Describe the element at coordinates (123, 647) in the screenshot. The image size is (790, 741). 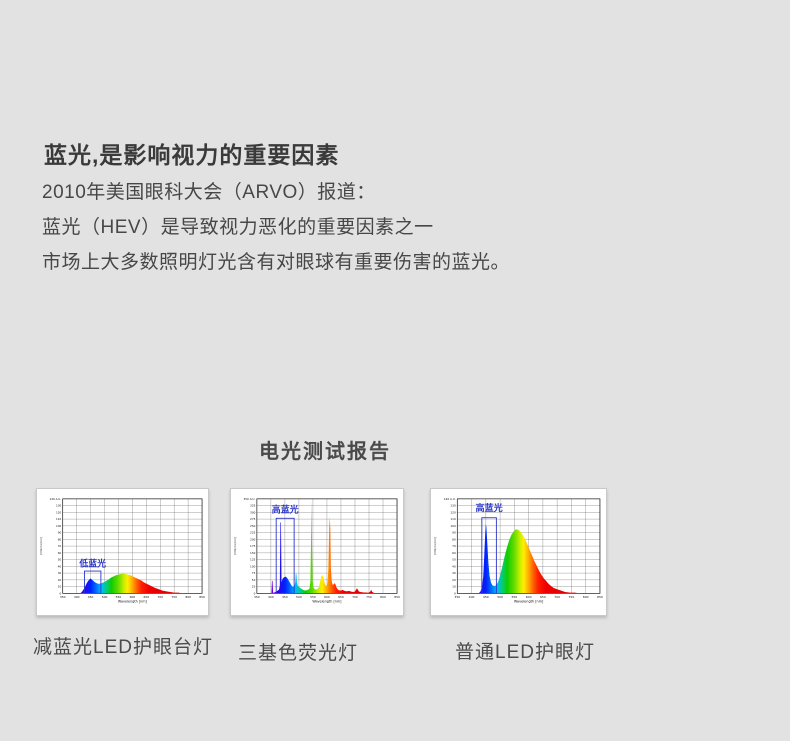
I see `chart-caption-low-blue-led-lamp: 减蓝光LED护眼台灯` at that location.